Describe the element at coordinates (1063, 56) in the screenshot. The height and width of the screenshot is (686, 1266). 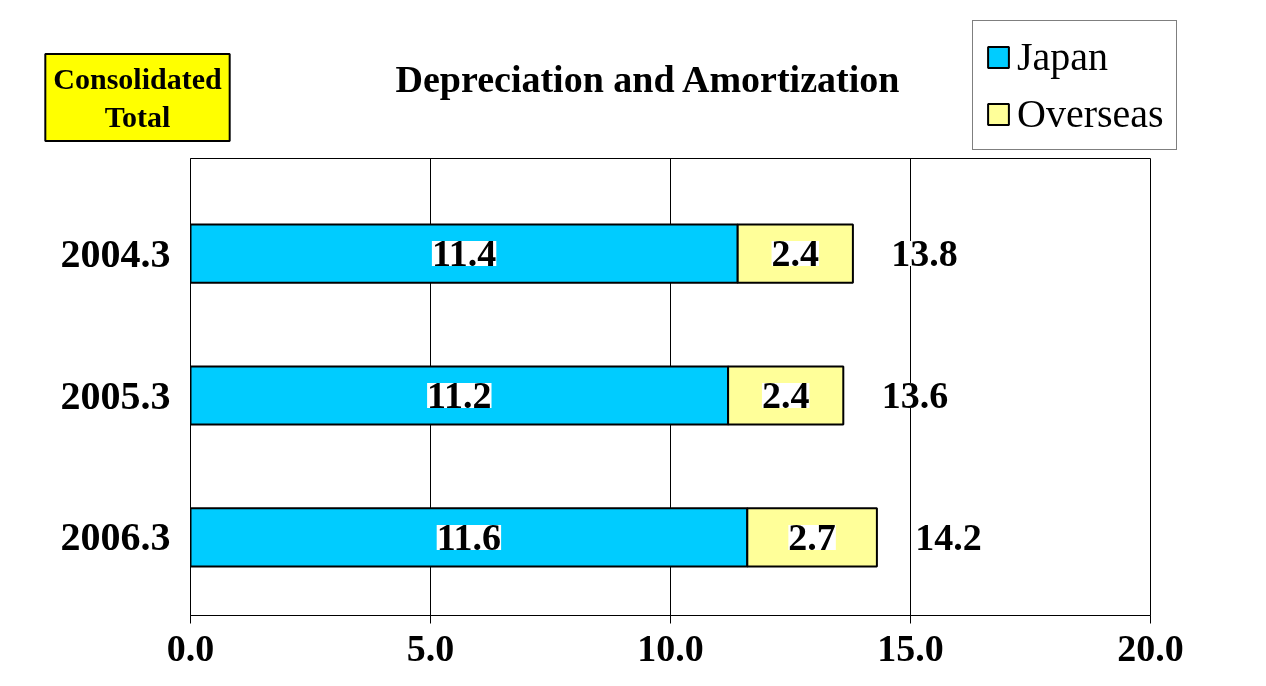
I see `legend-label: Japan` at that location.